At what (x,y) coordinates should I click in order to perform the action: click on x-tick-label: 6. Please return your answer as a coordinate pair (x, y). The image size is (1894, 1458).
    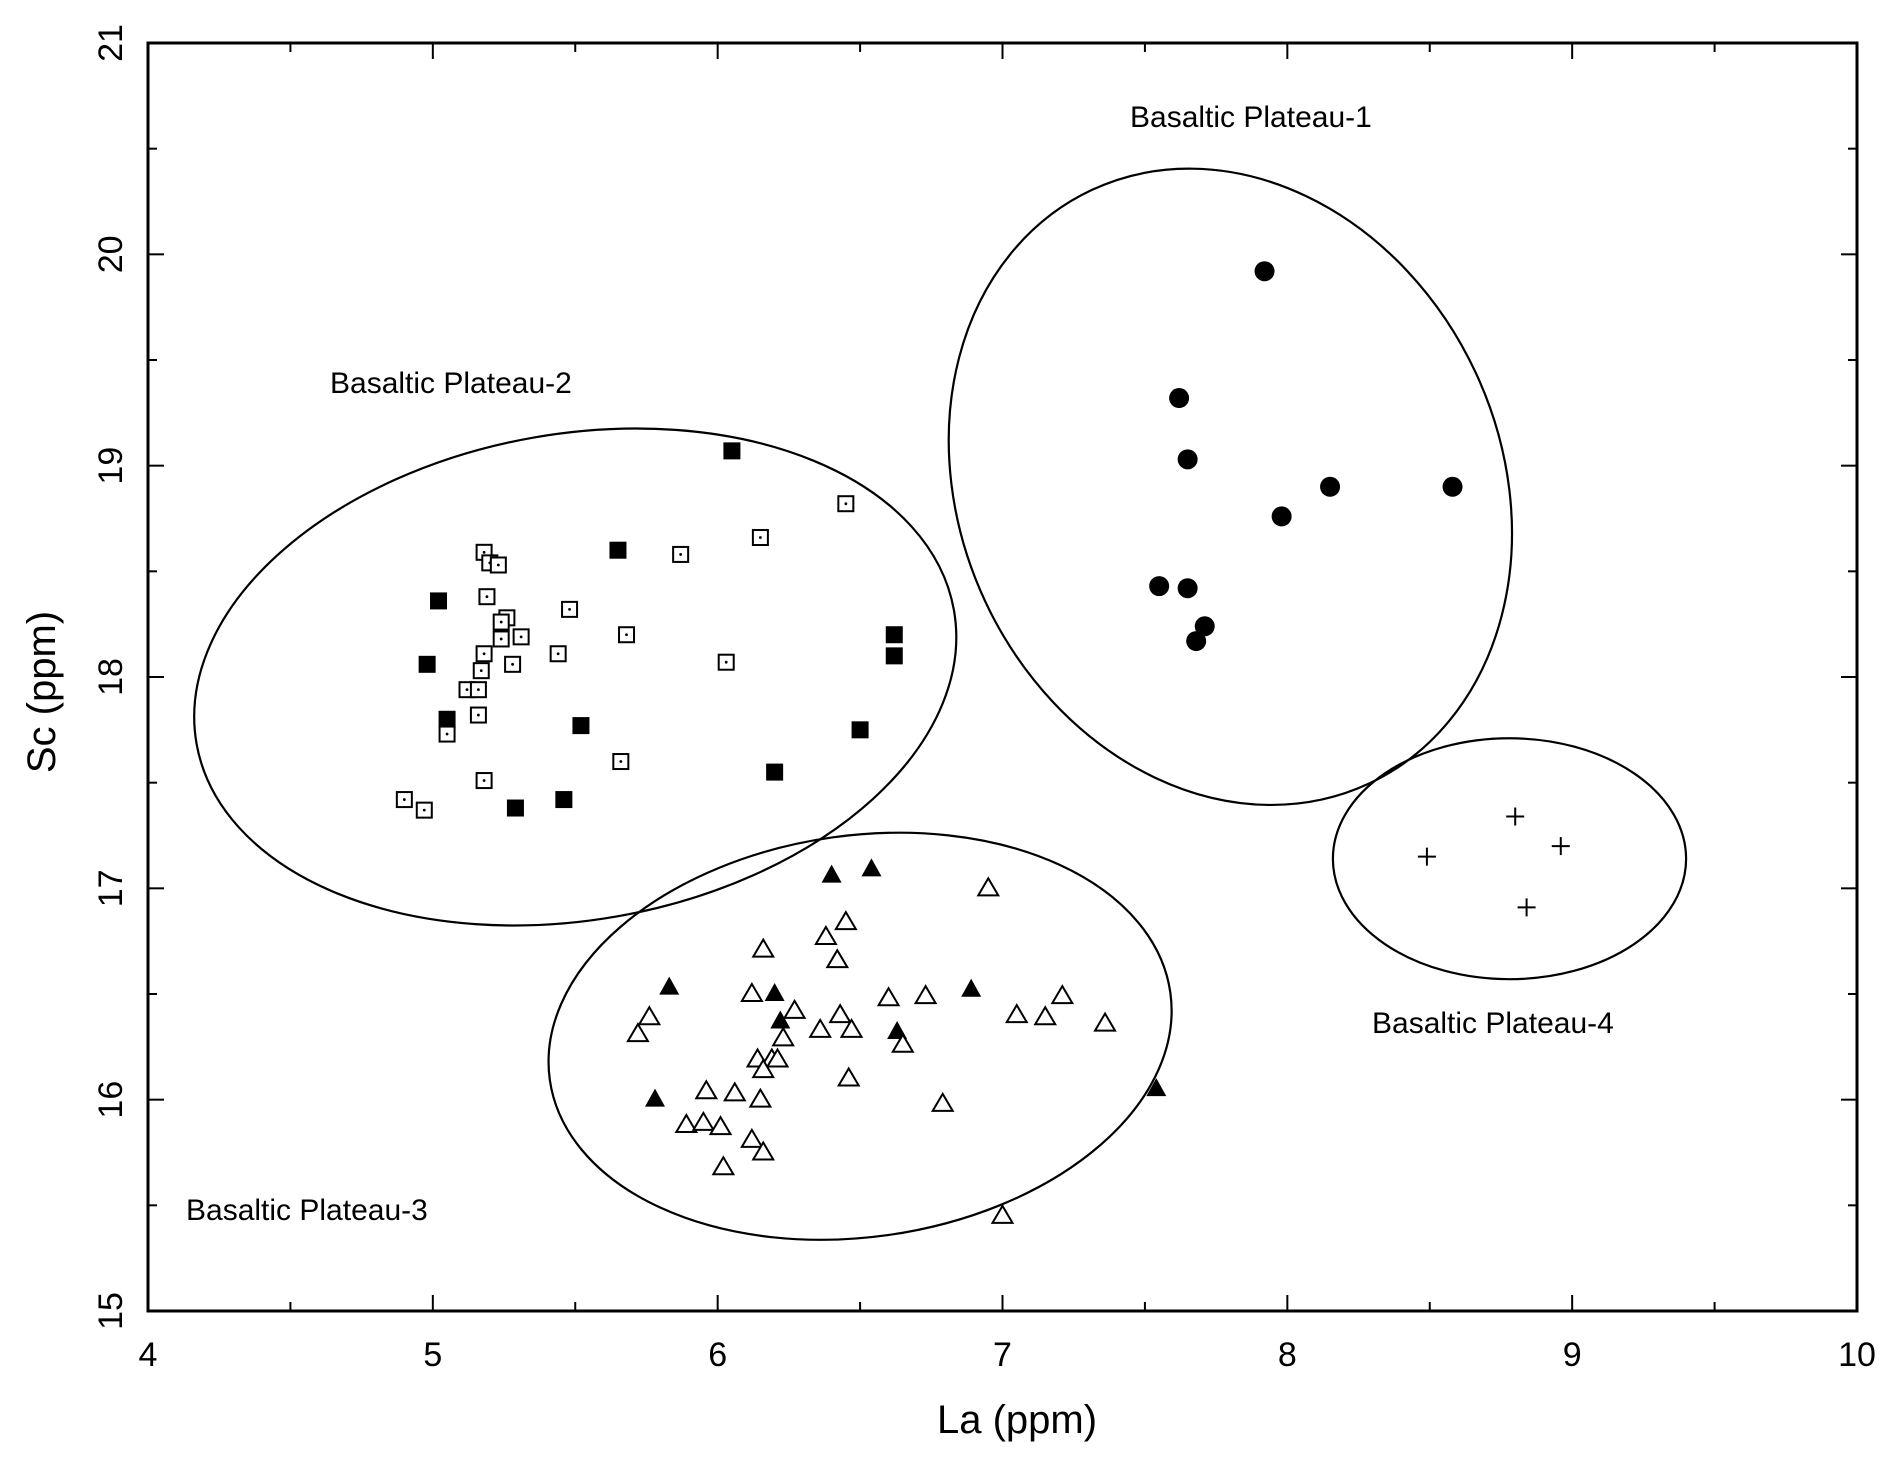
    Looking at the image, I should click on (717, 1355).